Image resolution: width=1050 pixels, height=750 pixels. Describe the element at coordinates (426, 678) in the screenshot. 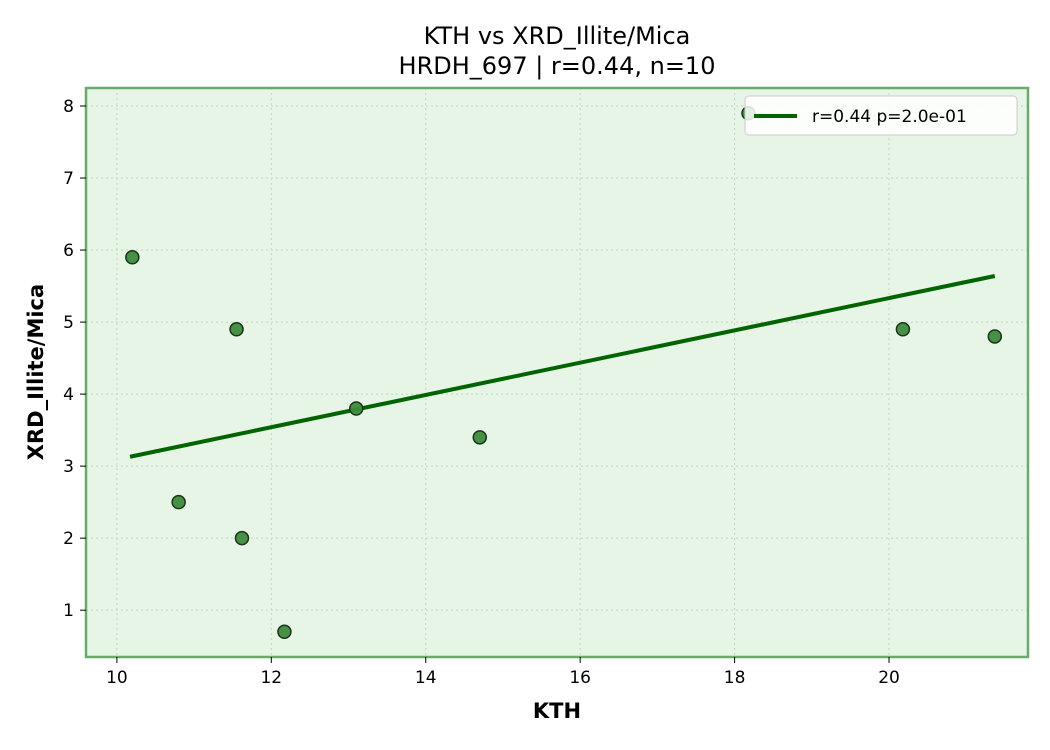

I see `x-tick-label: 14` at that location.